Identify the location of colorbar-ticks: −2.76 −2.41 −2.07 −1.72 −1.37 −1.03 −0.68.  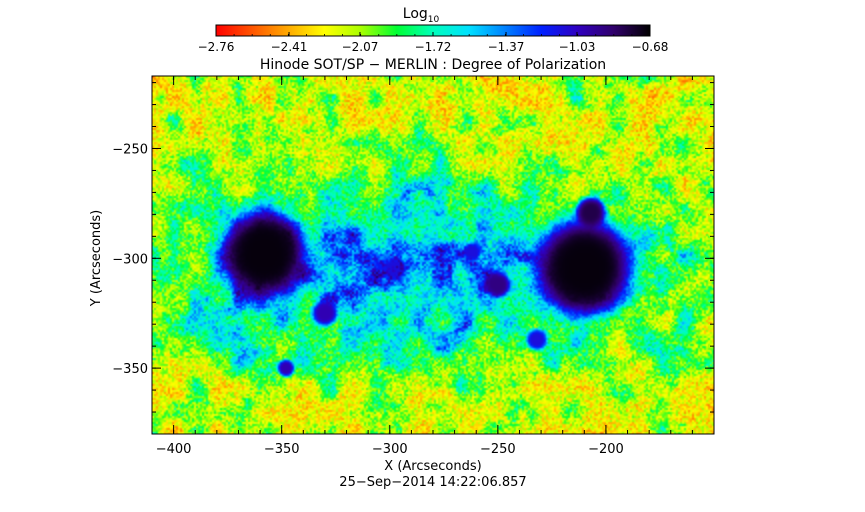
(433, 43).